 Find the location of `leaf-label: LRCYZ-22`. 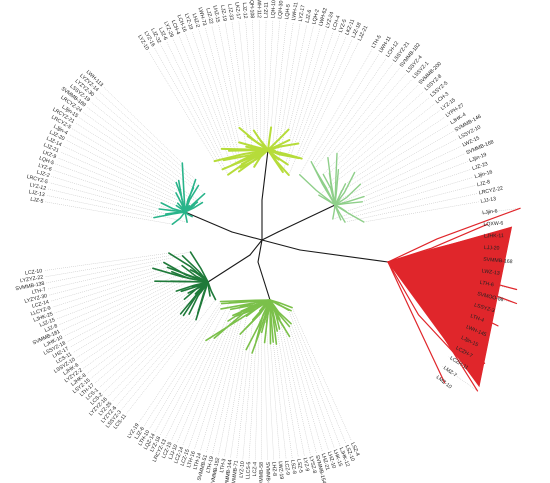

leaf-label: LRCYZ-22 is located at coordinates (490, 190).